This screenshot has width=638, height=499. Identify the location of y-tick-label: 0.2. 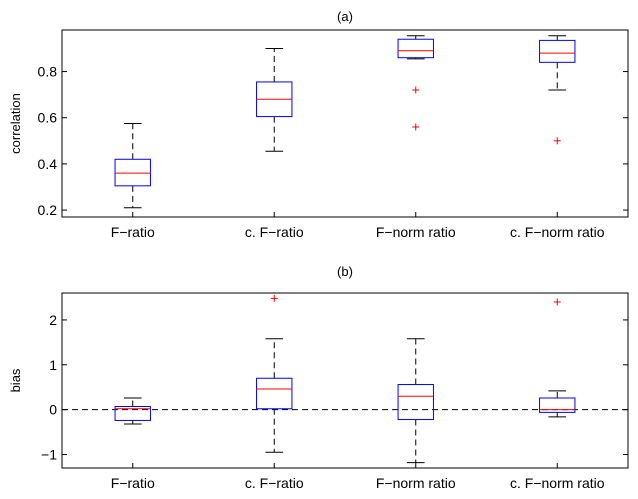
(48, 210).